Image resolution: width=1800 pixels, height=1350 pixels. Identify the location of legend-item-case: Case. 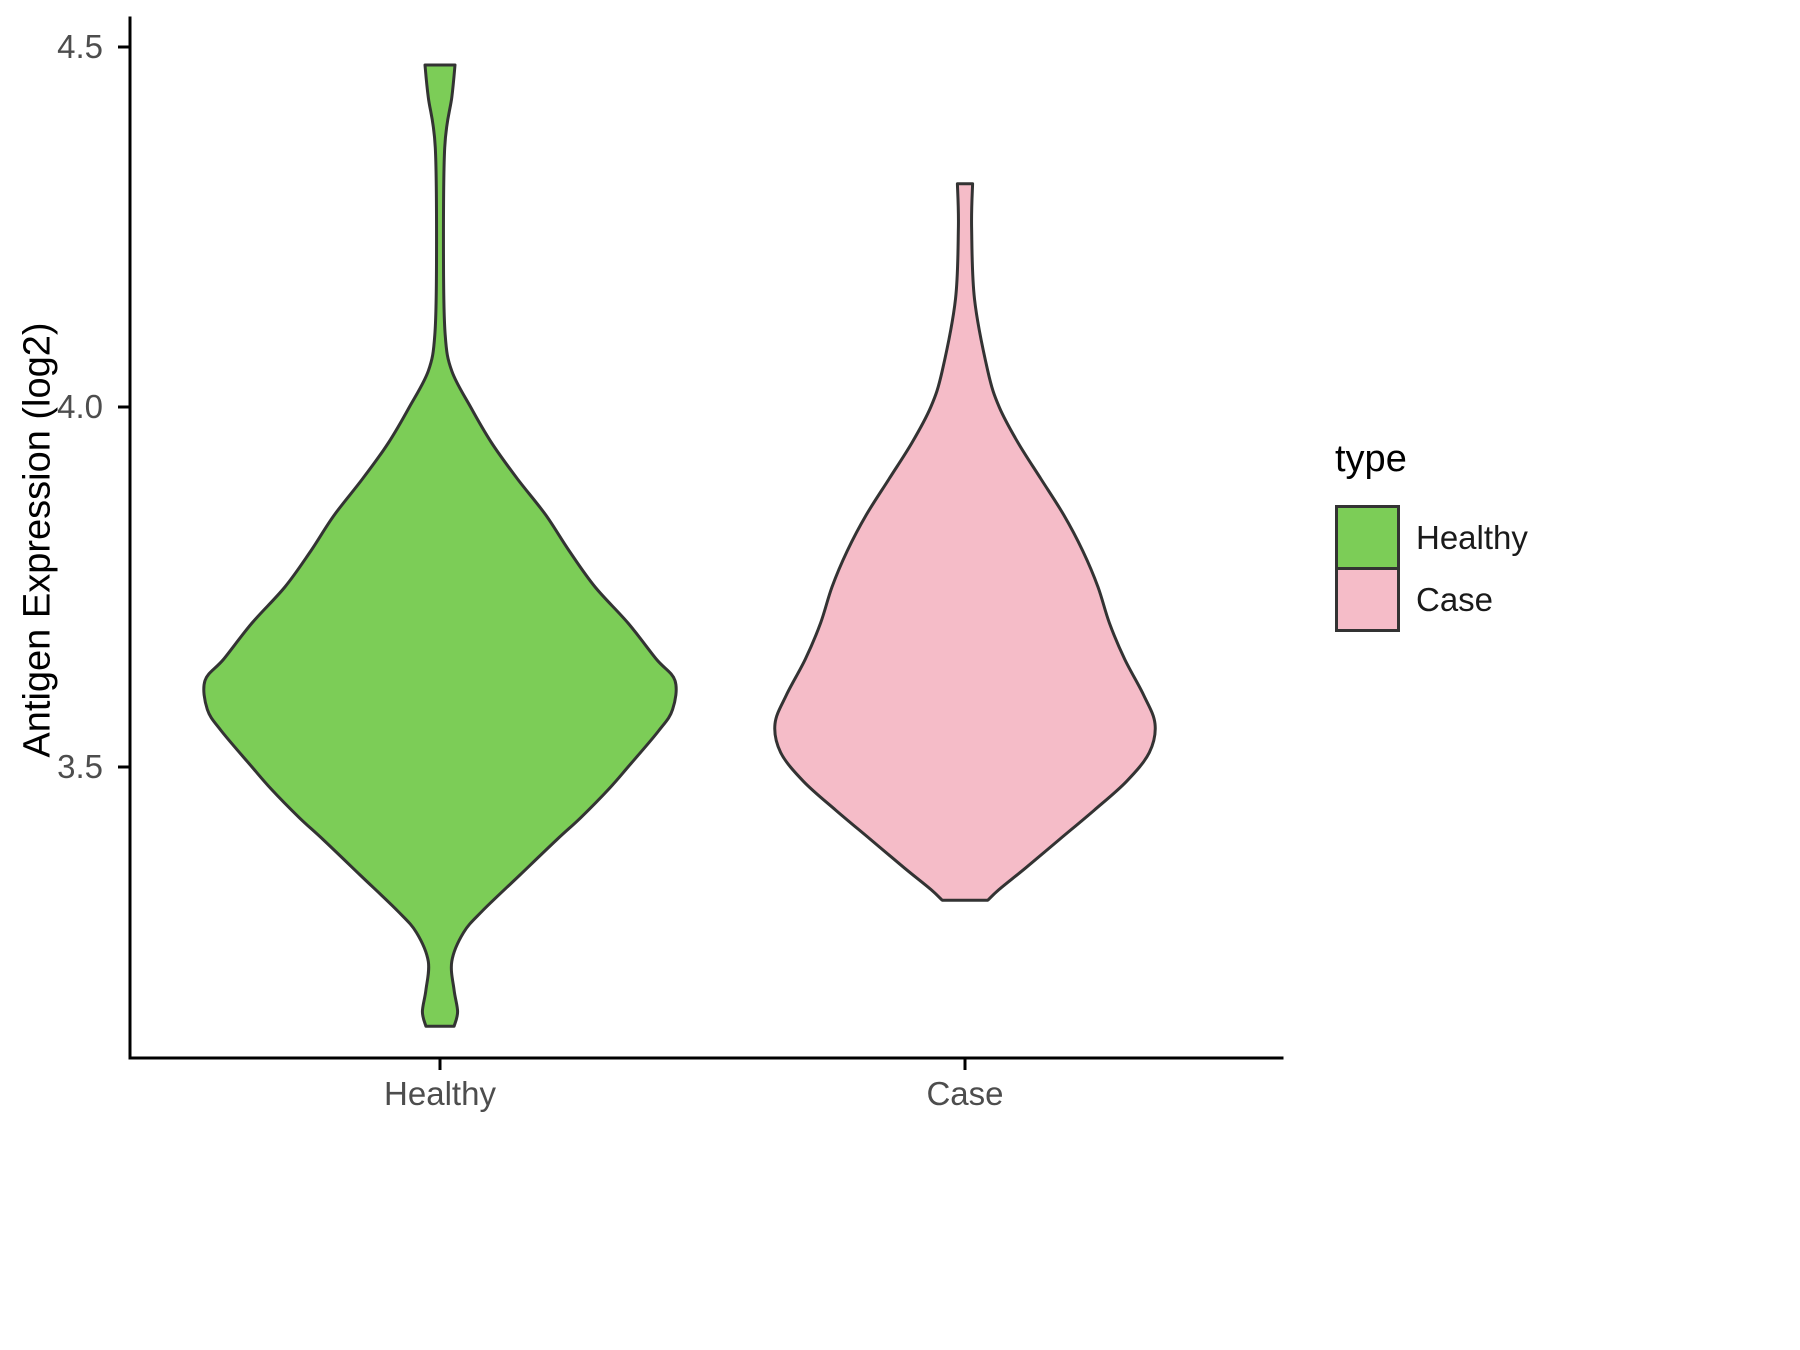
(1431, 599).